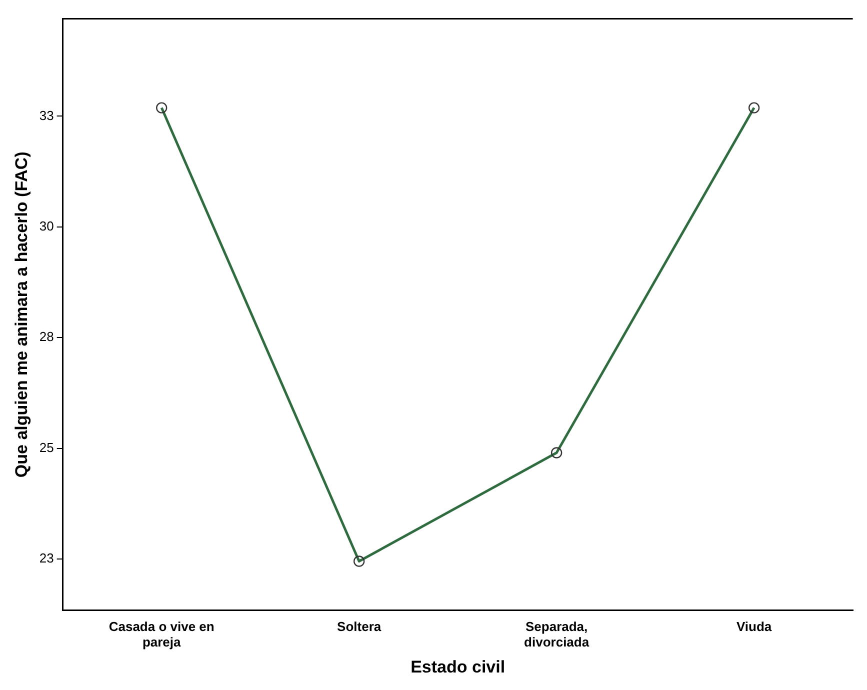  What do you see at coordinates (46, 336) in the screenshot?
I see `y-tick-label: 28` at bounding box center [46, 336].